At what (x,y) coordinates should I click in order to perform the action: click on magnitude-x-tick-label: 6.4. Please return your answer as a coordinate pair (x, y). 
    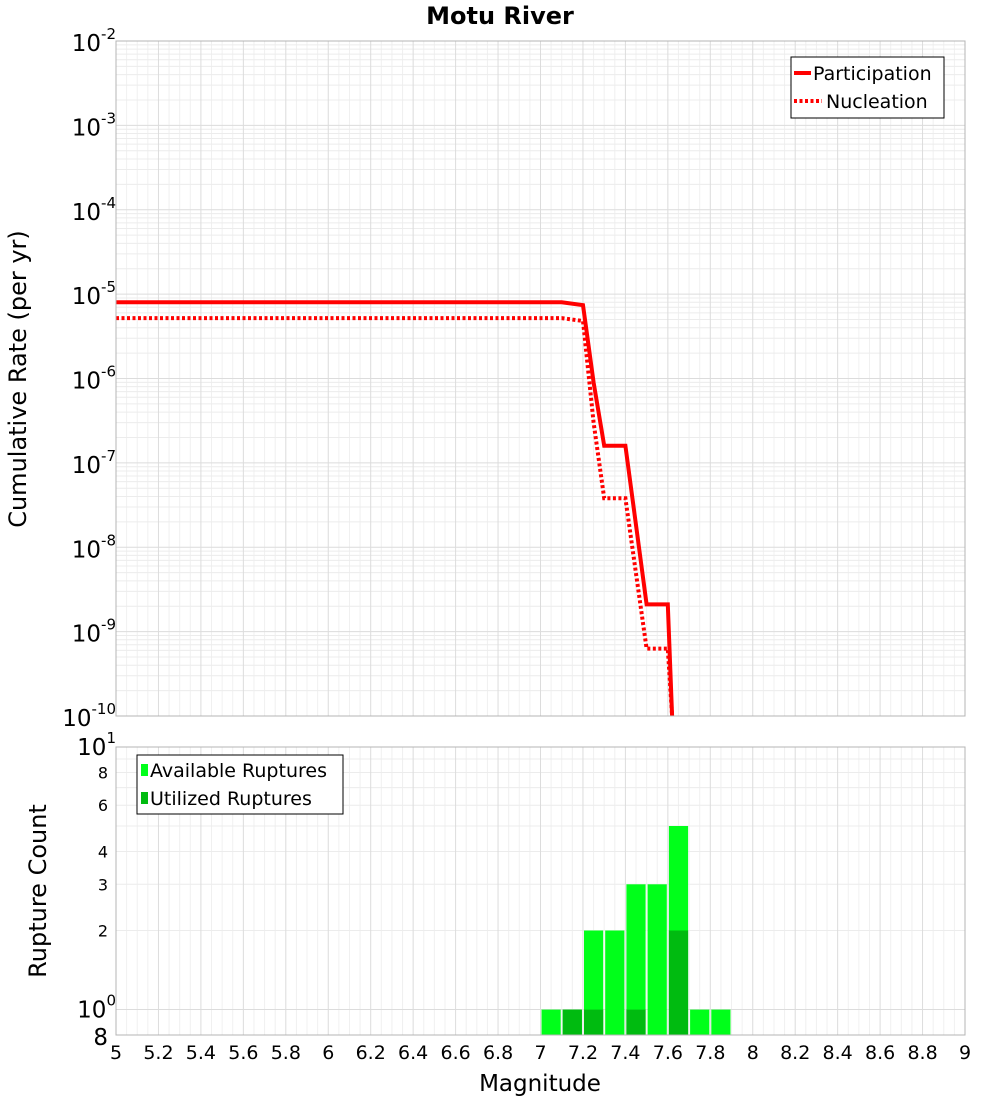
    Looking at the image, I should click on (413, 1053).